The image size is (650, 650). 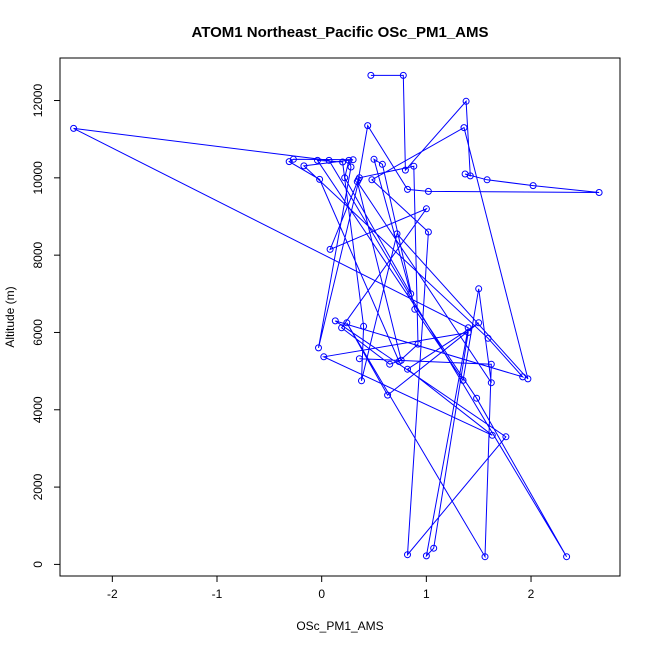 What do you see at coordinates (38, 564) in the screenshot?
I see `y-tick-label: 0` at bounding box center [38, 564].